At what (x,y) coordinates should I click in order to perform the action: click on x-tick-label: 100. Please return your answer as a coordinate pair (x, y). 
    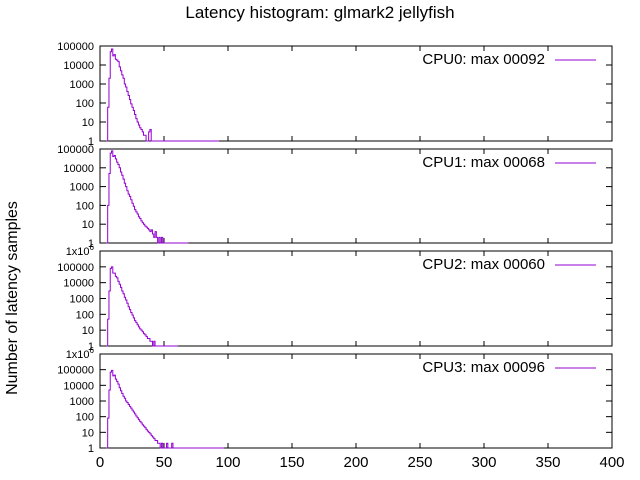
    Looking at the image, I should click on (227, 462).